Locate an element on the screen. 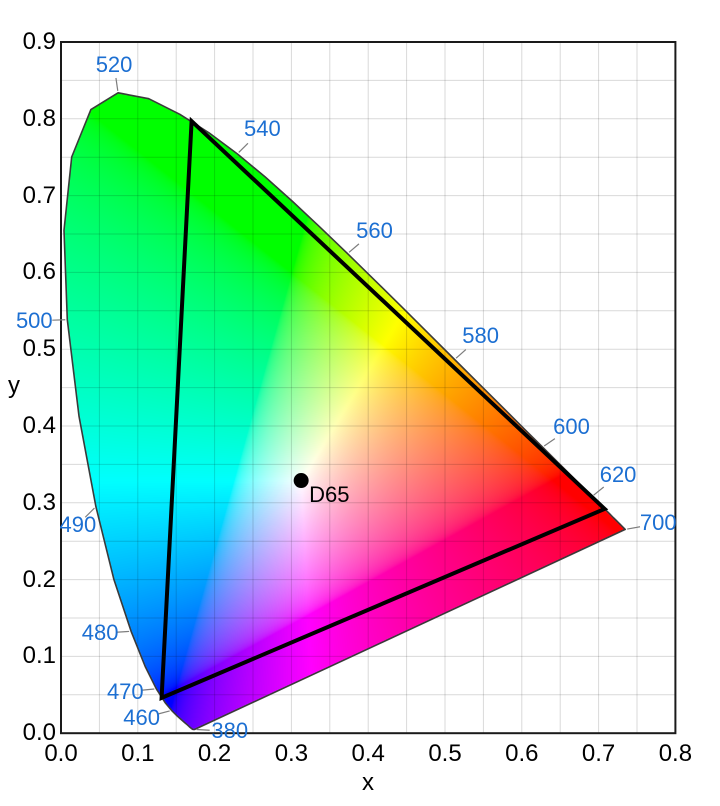  white-point-dot is located at coordinates (301, 481).